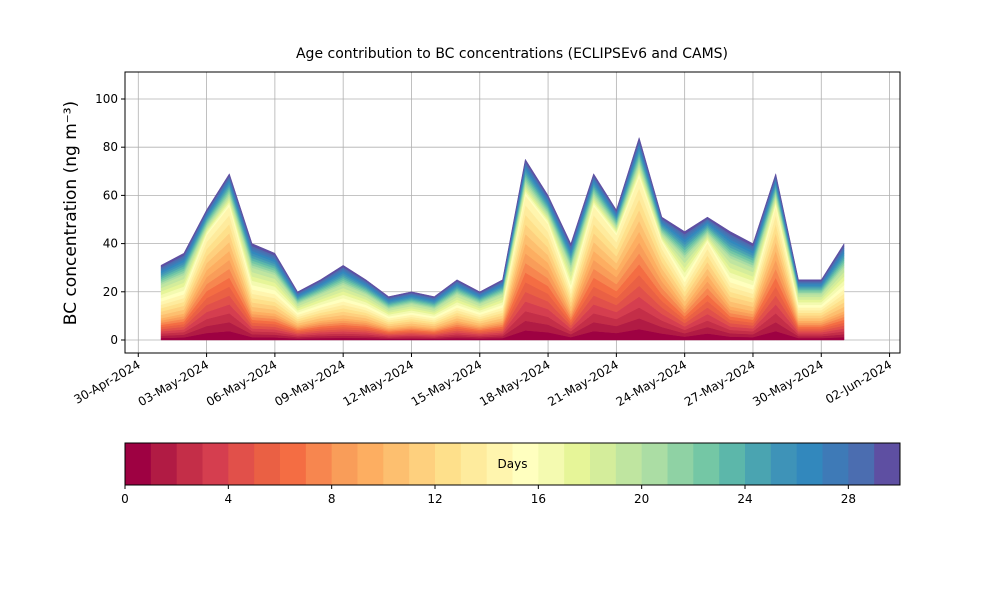 The height and width of the screenshot is (600, 1000). What do you see at coordinates (71, 213) in the screenshot?
I see `y-axis-label: BC concentration (ng m⁻³)` at bounding box center [71, 213].